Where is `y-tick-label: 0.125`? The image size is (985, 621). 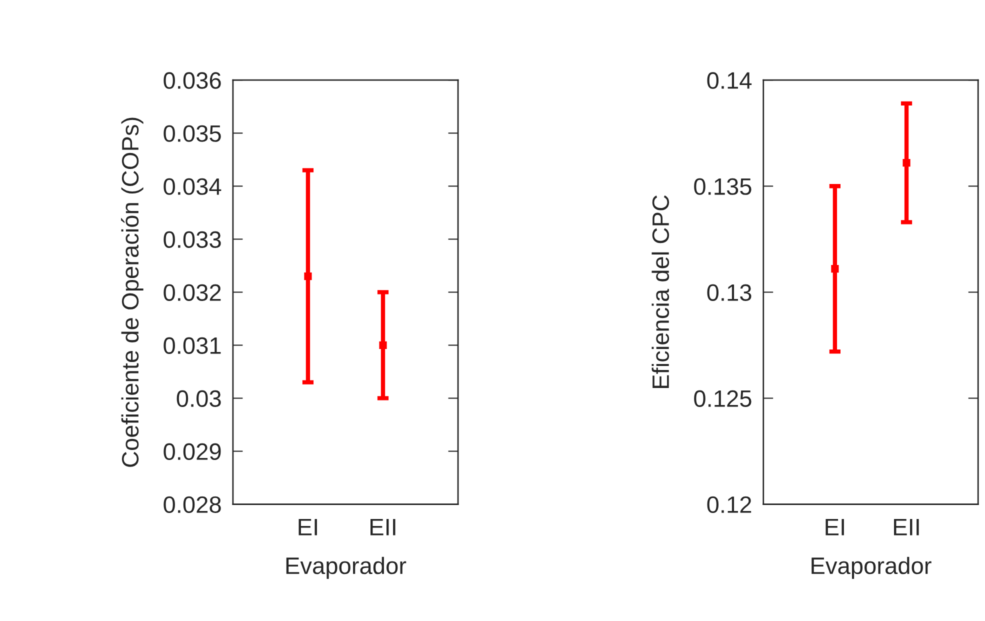 y-tick-label: 0.125 is located at coordinates (723, 399).